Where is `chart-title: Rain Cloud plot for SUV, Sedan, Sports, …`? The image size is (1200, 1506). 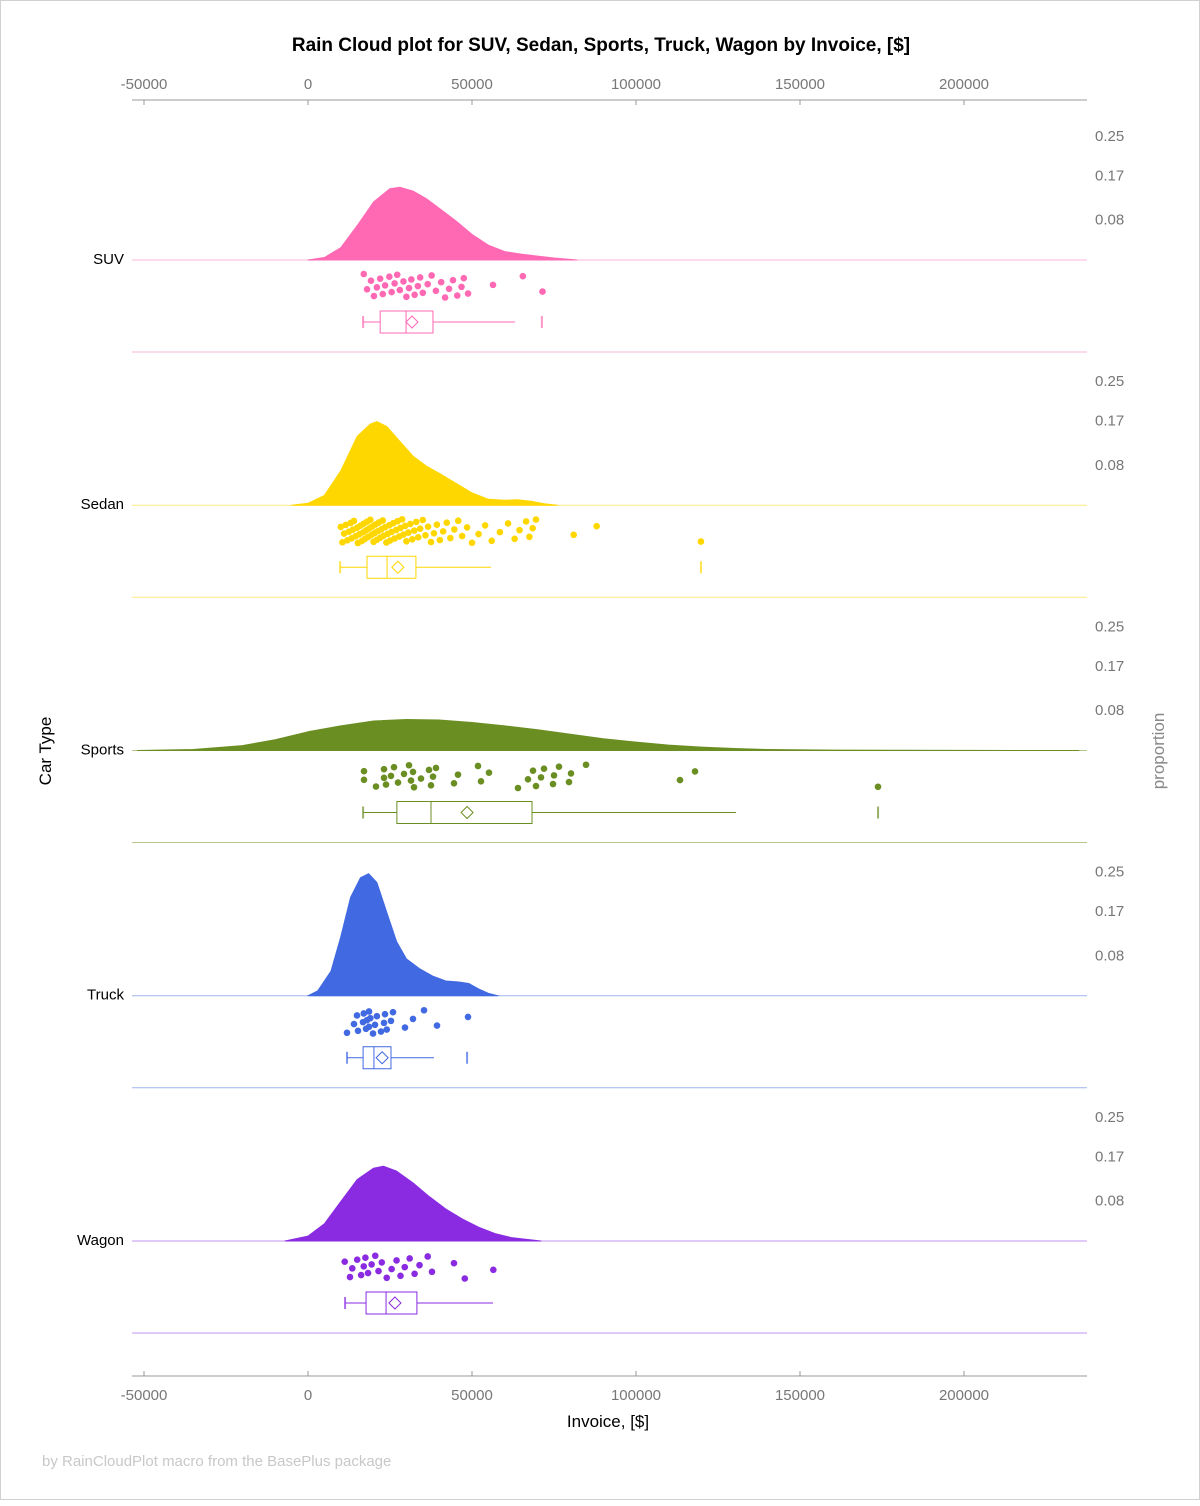
chart-title: Rain Cloud plot for SUV, Sedan, Sports, … is located at coordinates (601, 45).